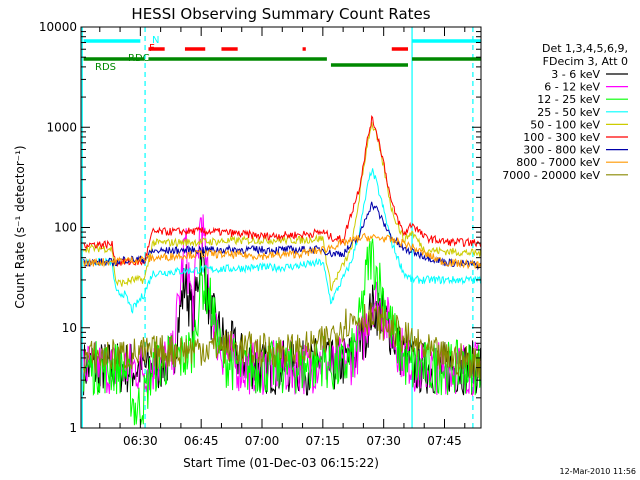  What do you see at coordinates (105, 67) in the screenshot?
I see `flag-label-rds: RDS` at bounding box center [105, 67].